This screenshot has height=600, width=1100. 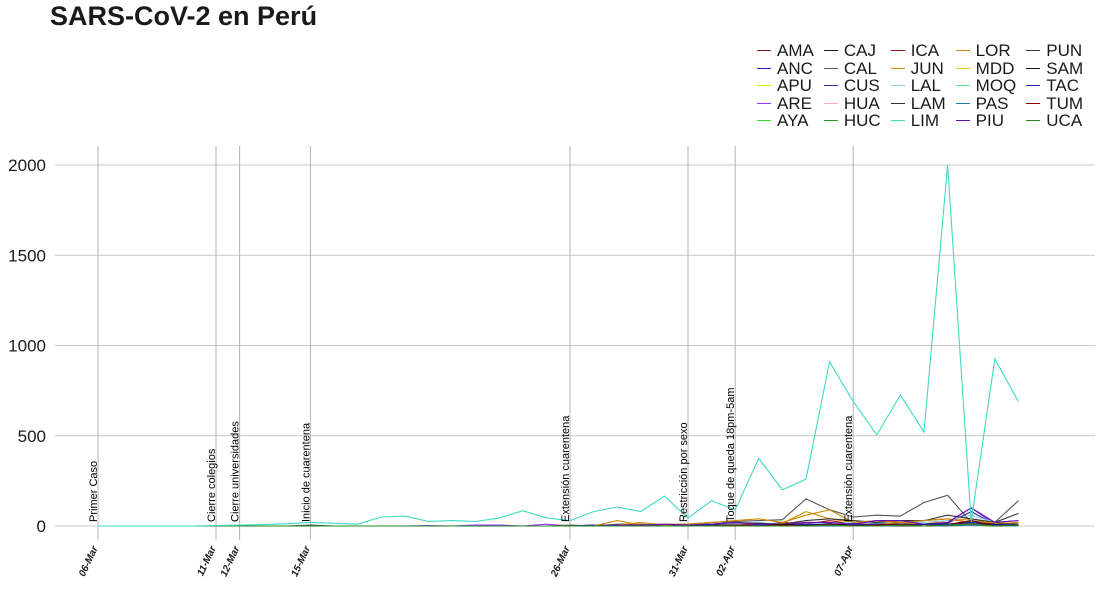 What do you see at coordinates (89, 561) in the screenshot?
I see `x-tick-label: 06-Mar` at bounding box center [89, 561].